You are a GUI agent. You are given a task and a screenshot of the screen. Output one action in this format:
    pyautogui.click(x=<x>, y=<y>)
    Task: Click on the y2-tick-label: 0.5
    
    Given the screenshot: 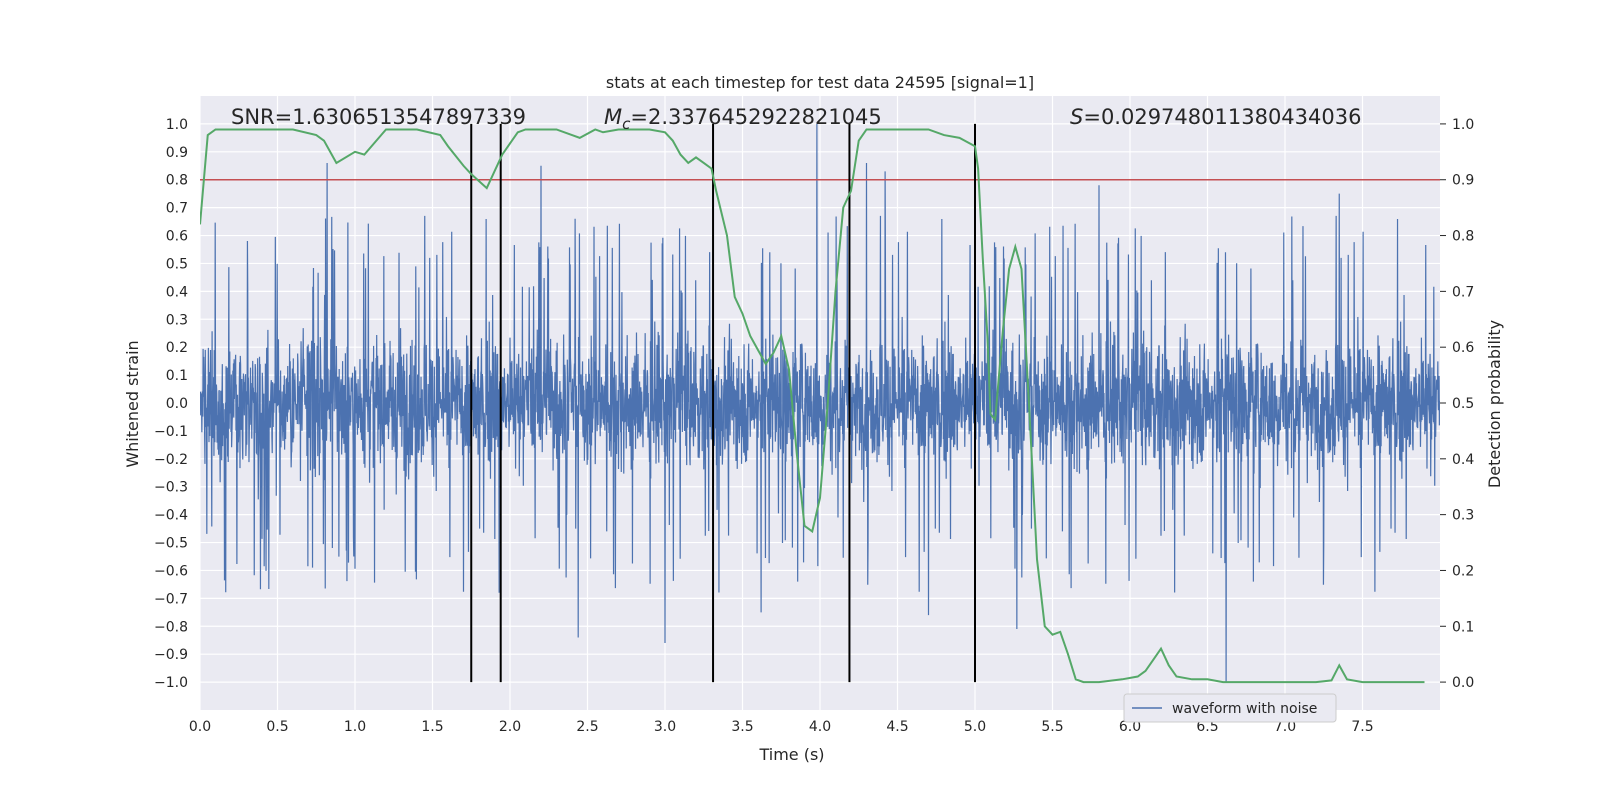 What is the action you would take?
    pyautogui.click(x=1463, y=404)
    